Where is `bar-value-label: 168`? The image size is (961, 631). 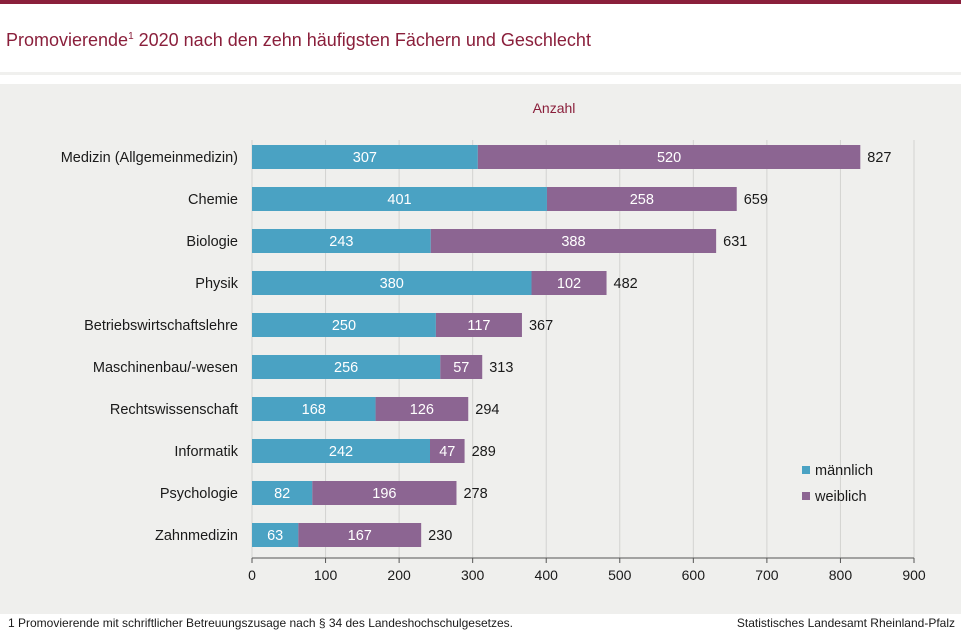
bar-value-label: 168 is located at coordinates (314, 410).